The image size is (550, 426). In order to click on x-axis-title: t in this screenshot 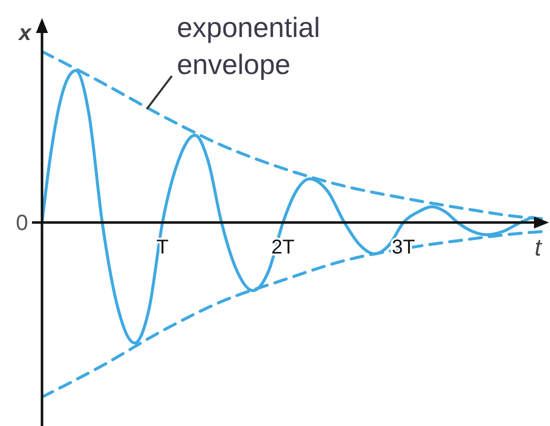, I will do `click(538, 248)`.